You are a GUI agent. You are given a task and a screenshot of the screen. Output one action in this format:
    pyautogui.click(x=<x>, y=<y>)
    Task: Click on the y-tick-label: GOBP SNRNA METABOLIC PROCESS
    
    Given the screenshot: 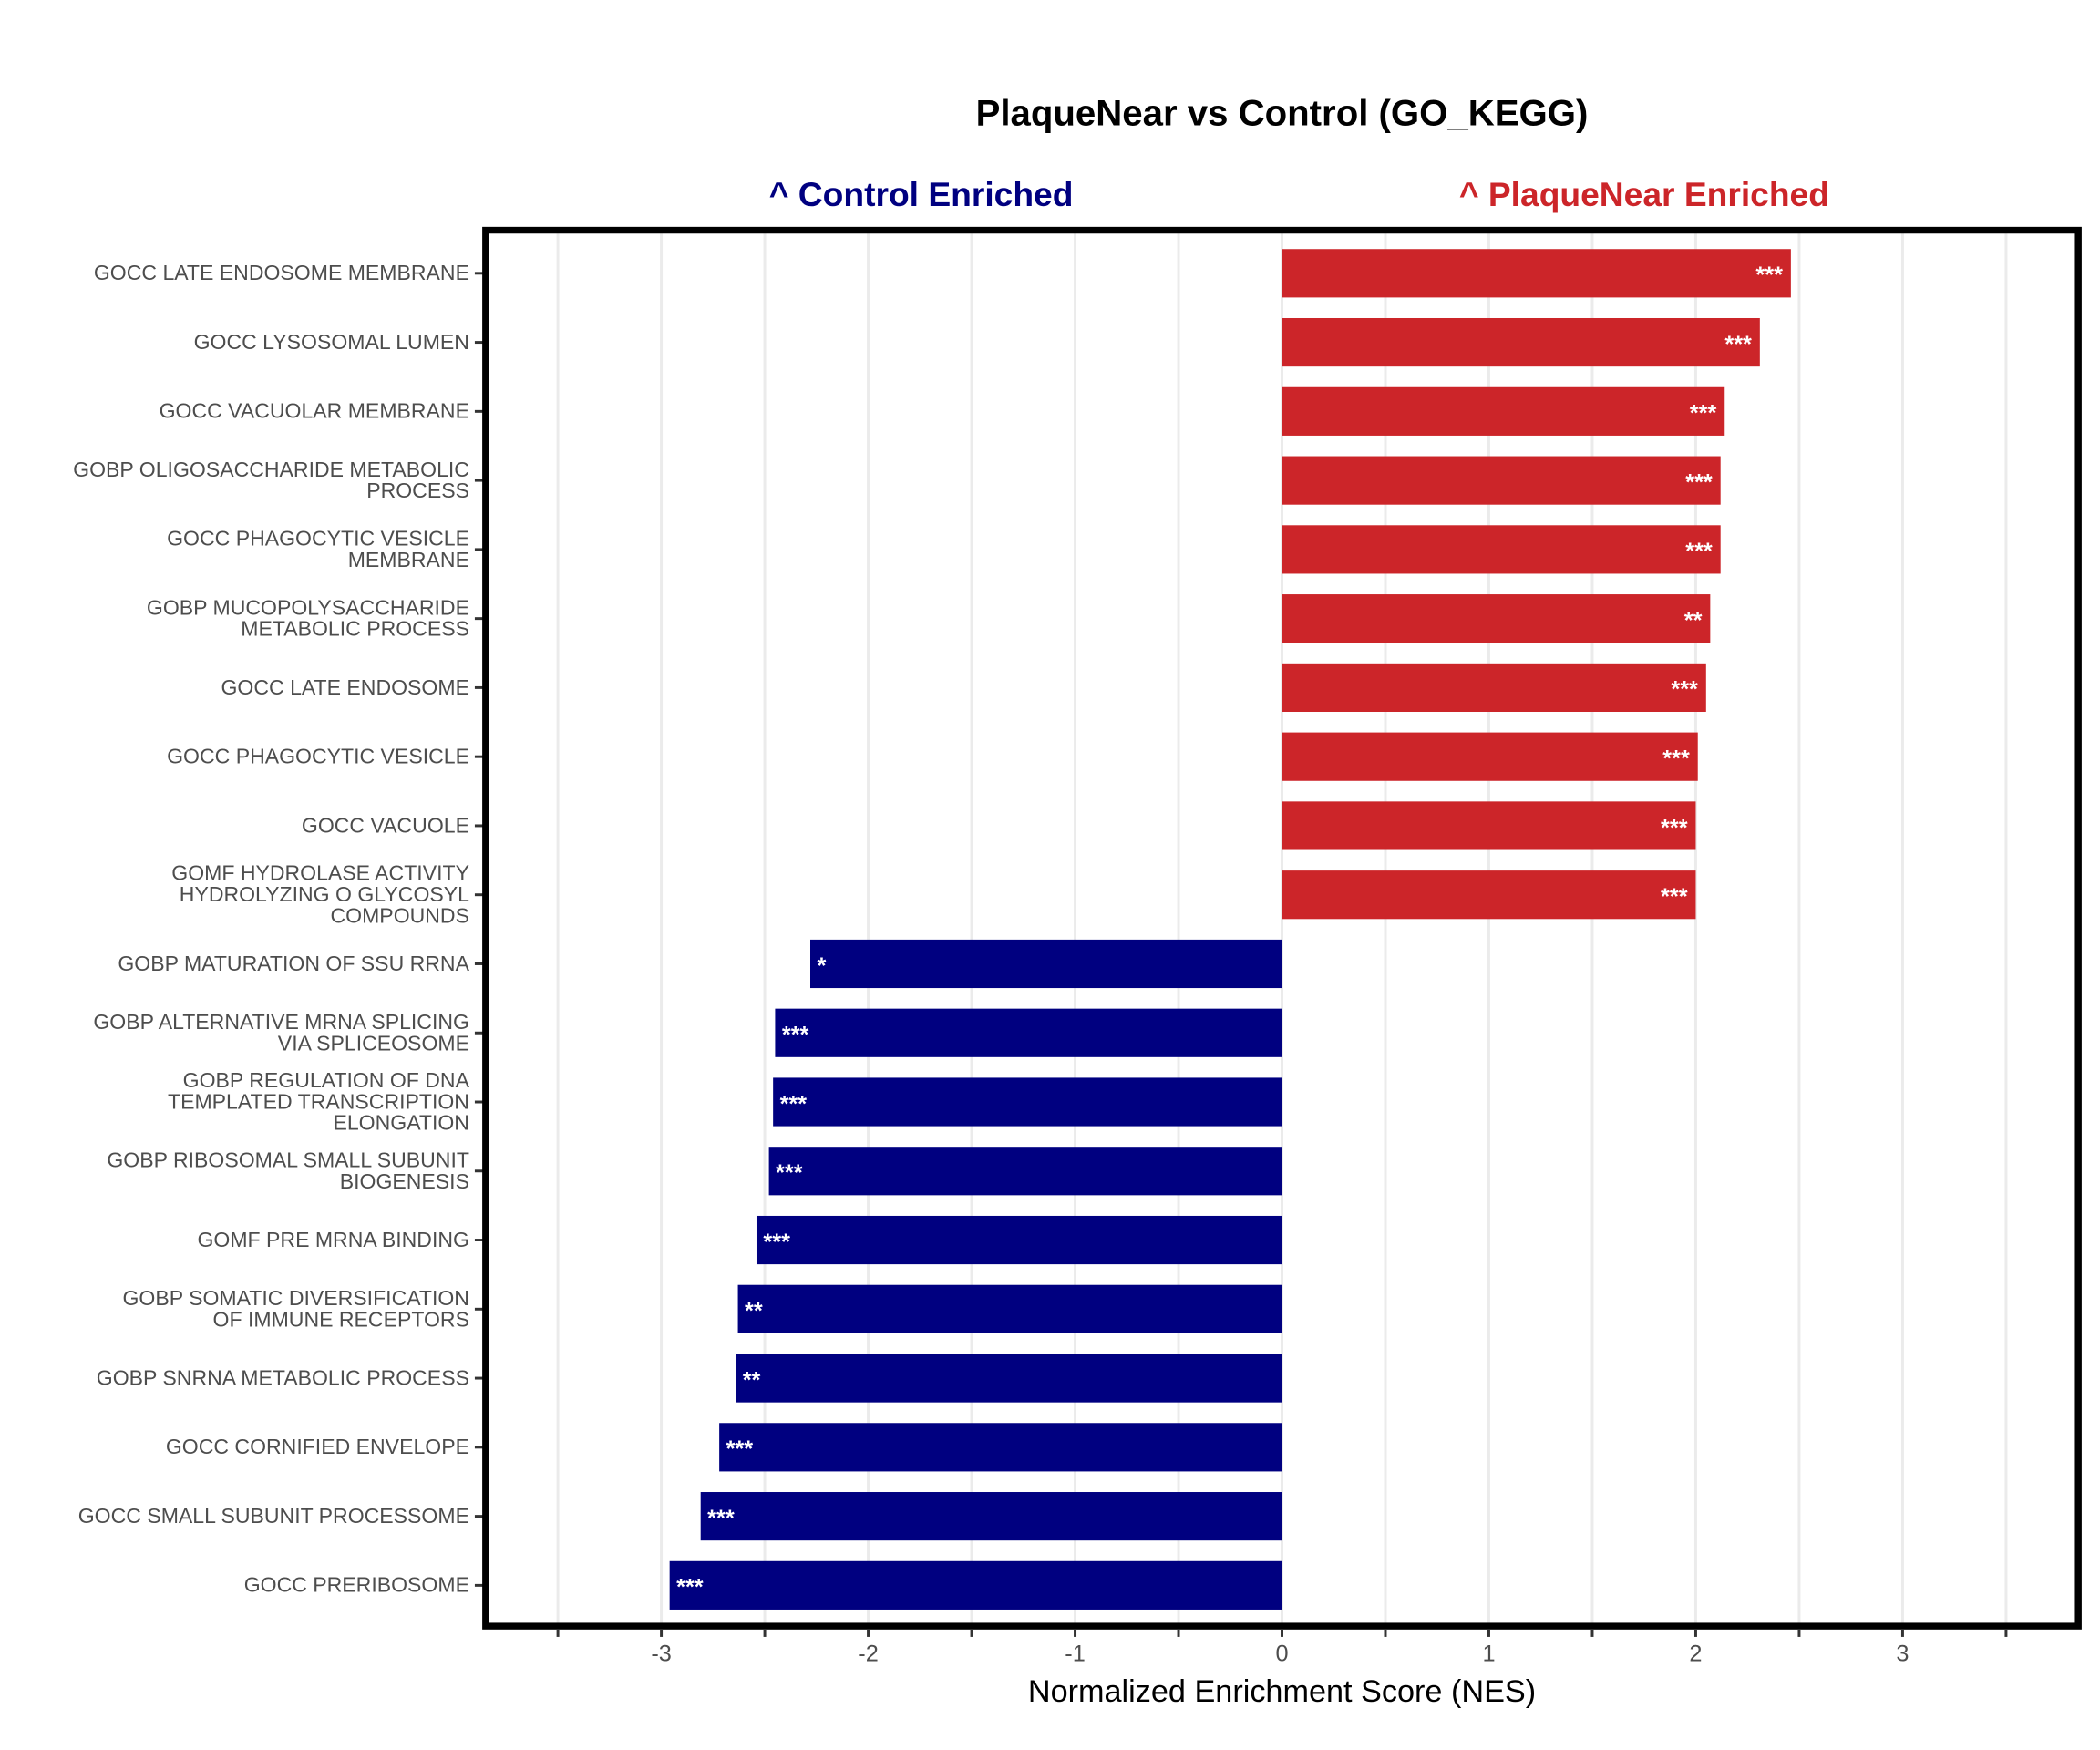 What is the action you would take?
    pyautogui.click(x=283, y=1378)
    